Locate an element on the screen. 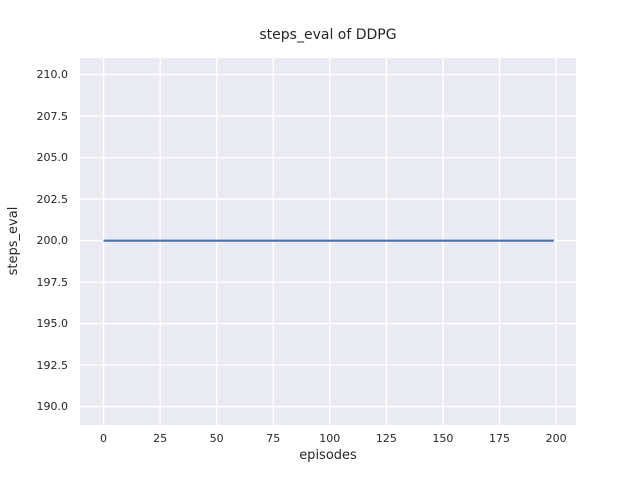 The width and height of the screenshot is (640, 480). y-tick-label: 202.5 is located at coordinates (52, 199).